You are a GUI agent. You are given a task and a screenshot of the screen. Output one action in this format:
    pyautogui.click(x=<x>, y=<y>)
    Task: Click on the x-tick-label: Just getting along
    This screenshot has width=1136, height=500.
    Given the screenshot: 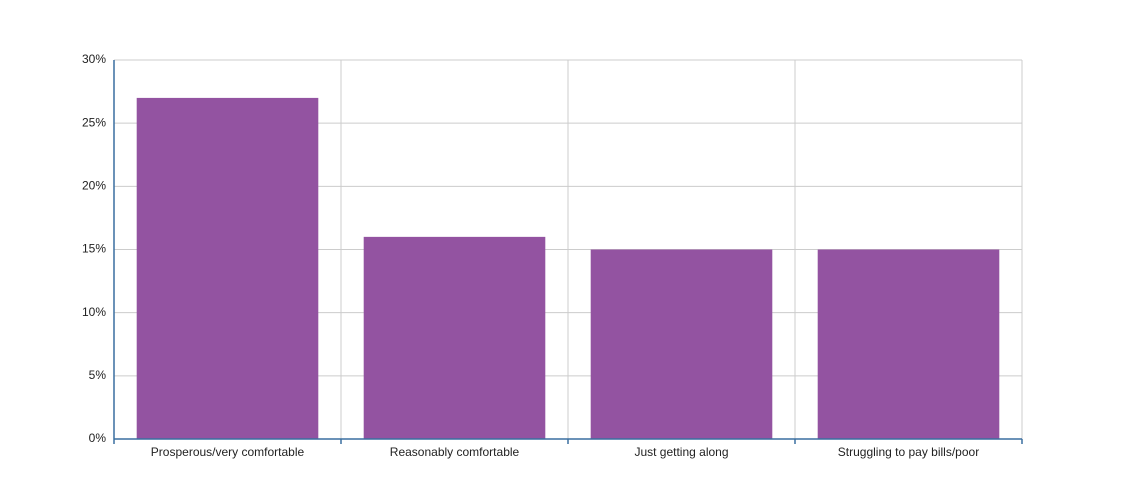 What is the action you would take?
    pyautogui.click(x=681, y=452)
    